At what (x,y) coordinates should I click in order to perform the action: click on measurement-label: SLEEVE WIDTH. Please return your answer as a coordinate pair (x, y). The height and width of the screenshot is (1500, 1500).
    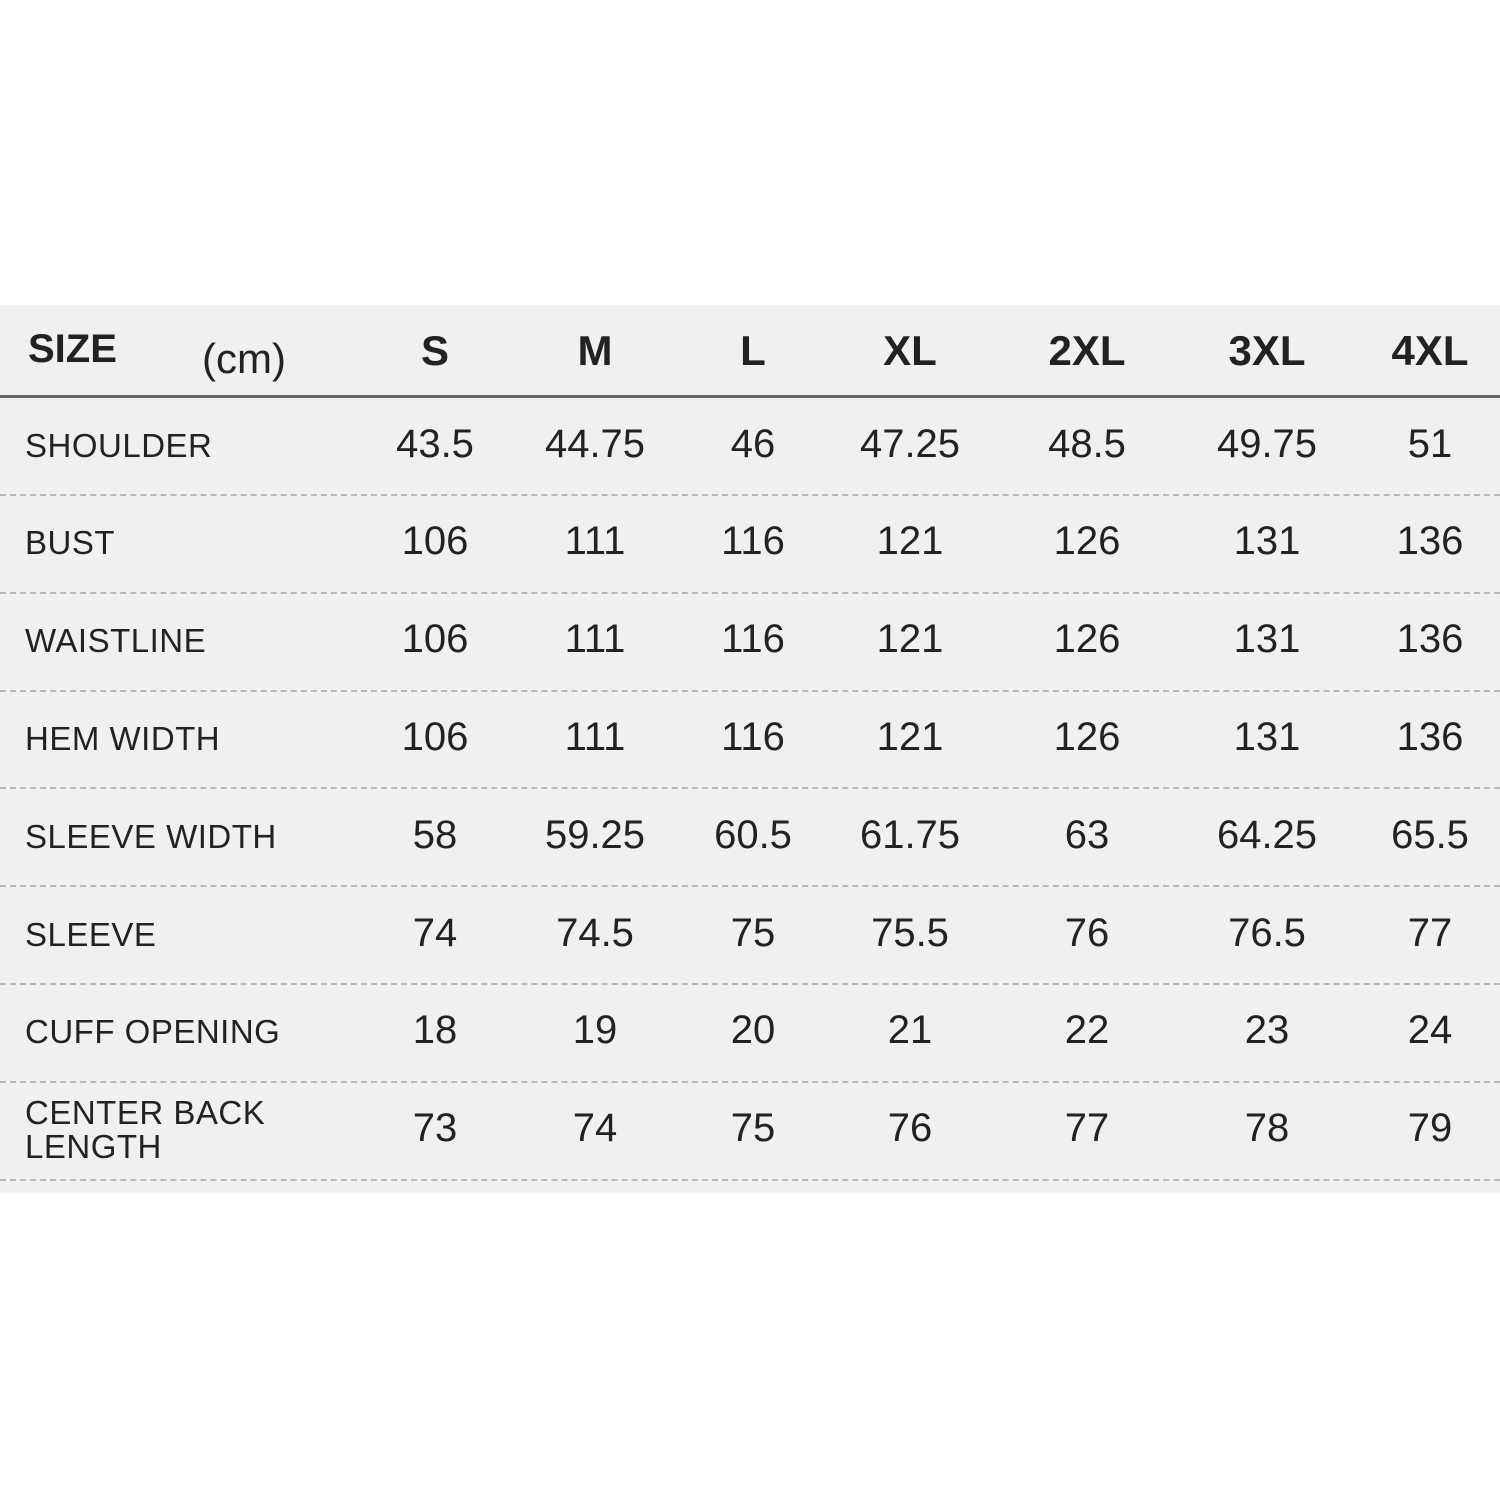
    Looking at the image, I should click on (151, 836).